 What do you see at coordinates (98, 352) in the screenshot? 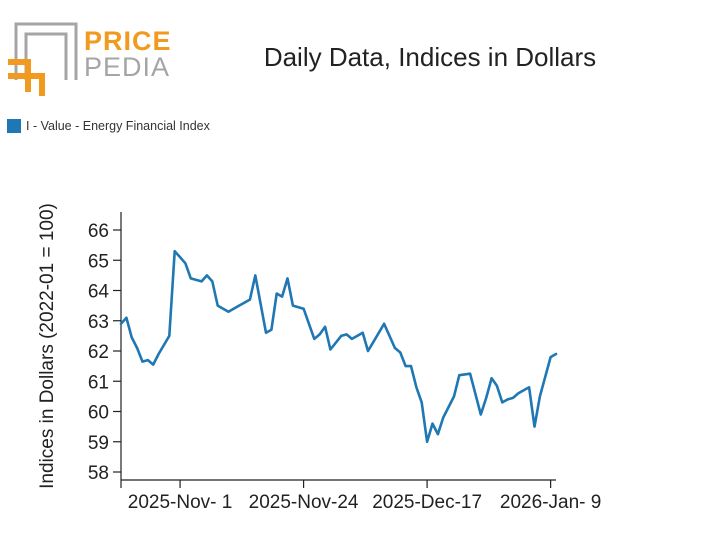
I see `y-tick-label: 62` at bounding box center [98, 352].